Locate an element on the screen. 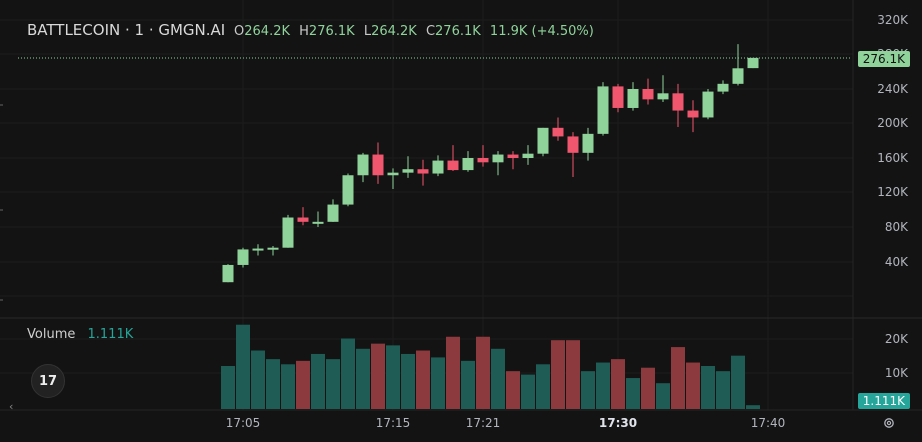 Image resolution: width=922 pixels, height=442 pixels. volume-label: Volume is located at coordinates (51, 334).